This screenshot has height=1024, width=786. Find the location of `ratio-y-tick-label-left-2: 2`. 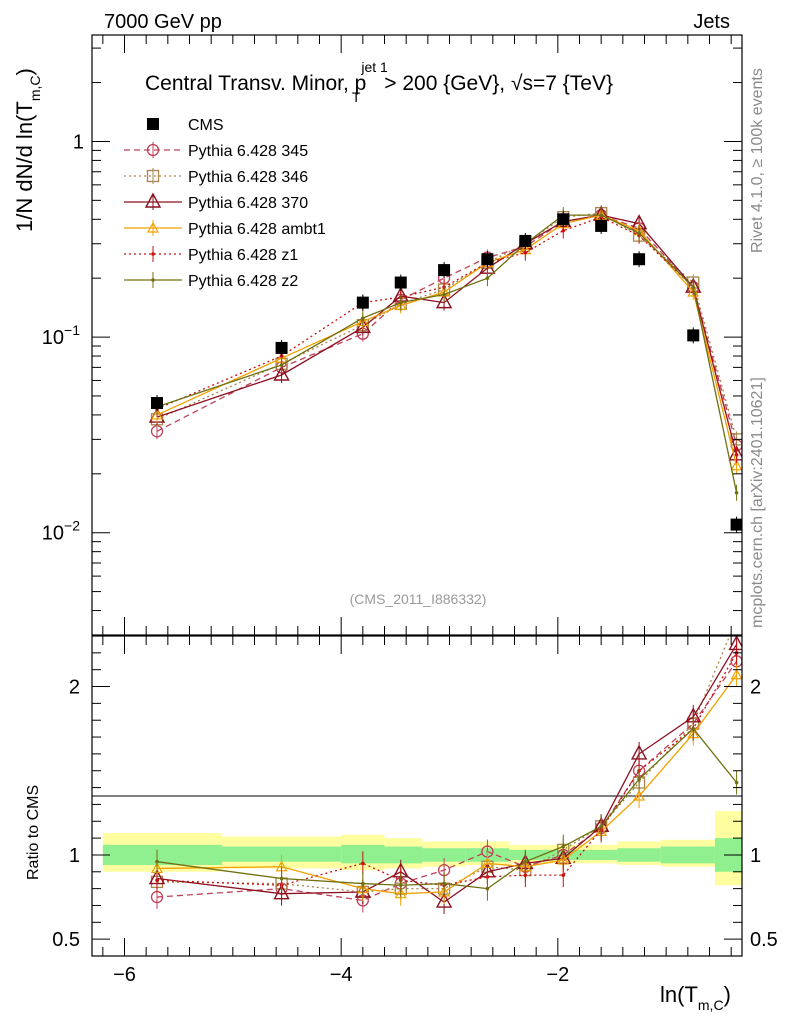

ratio-y-tick-label-left-2: 2 is located at coordinates (74, 688).